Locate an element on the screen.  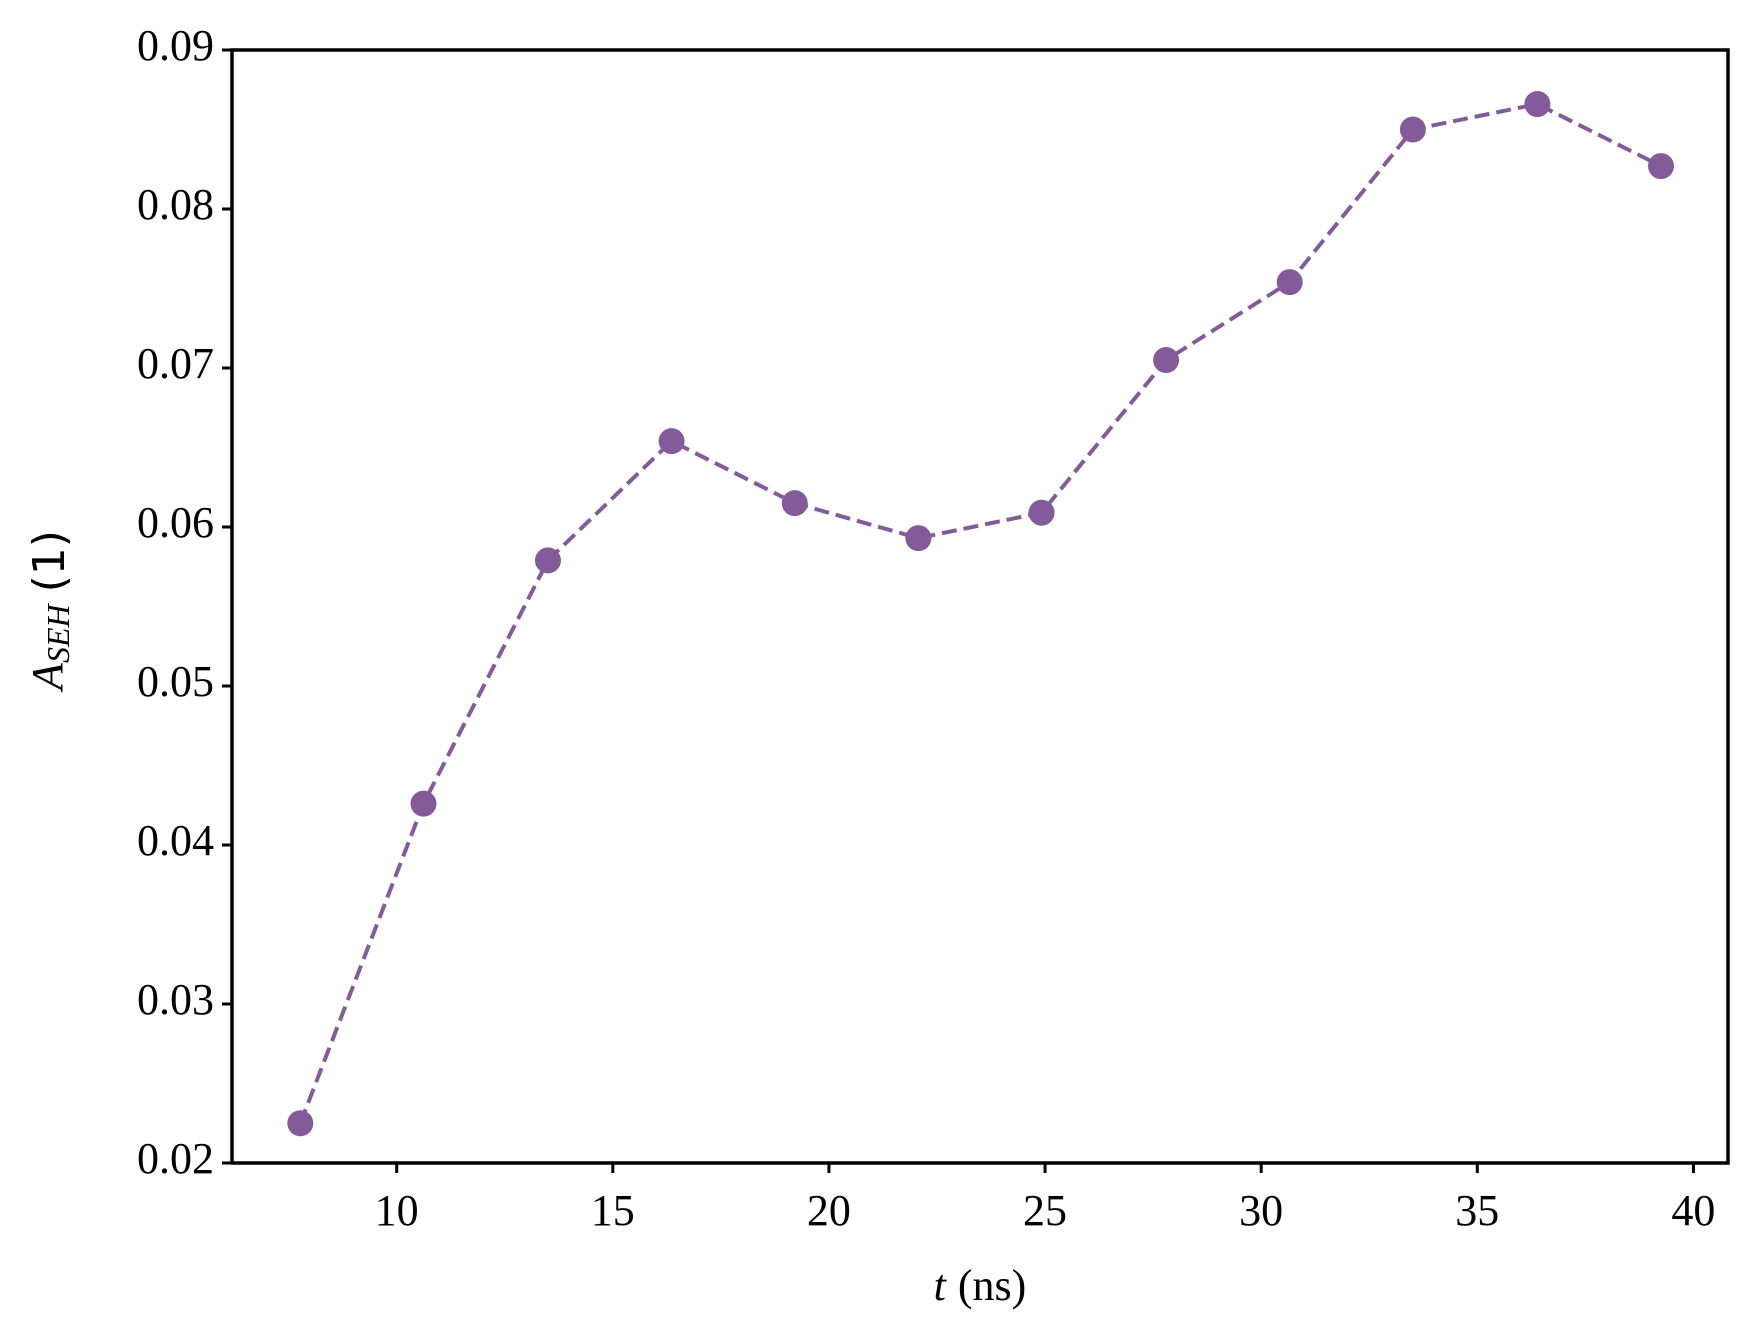
x-label-symbol: t is located at coordinates (941, 1285).